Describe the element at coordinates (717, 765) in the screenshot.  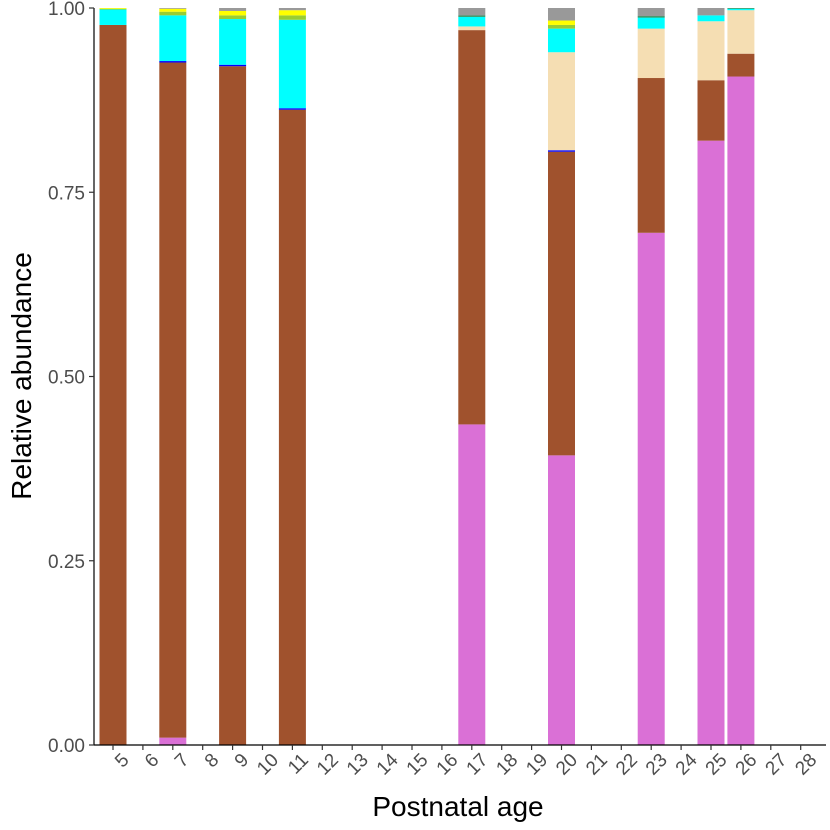
I see `x-tick-label: 25` at that location.